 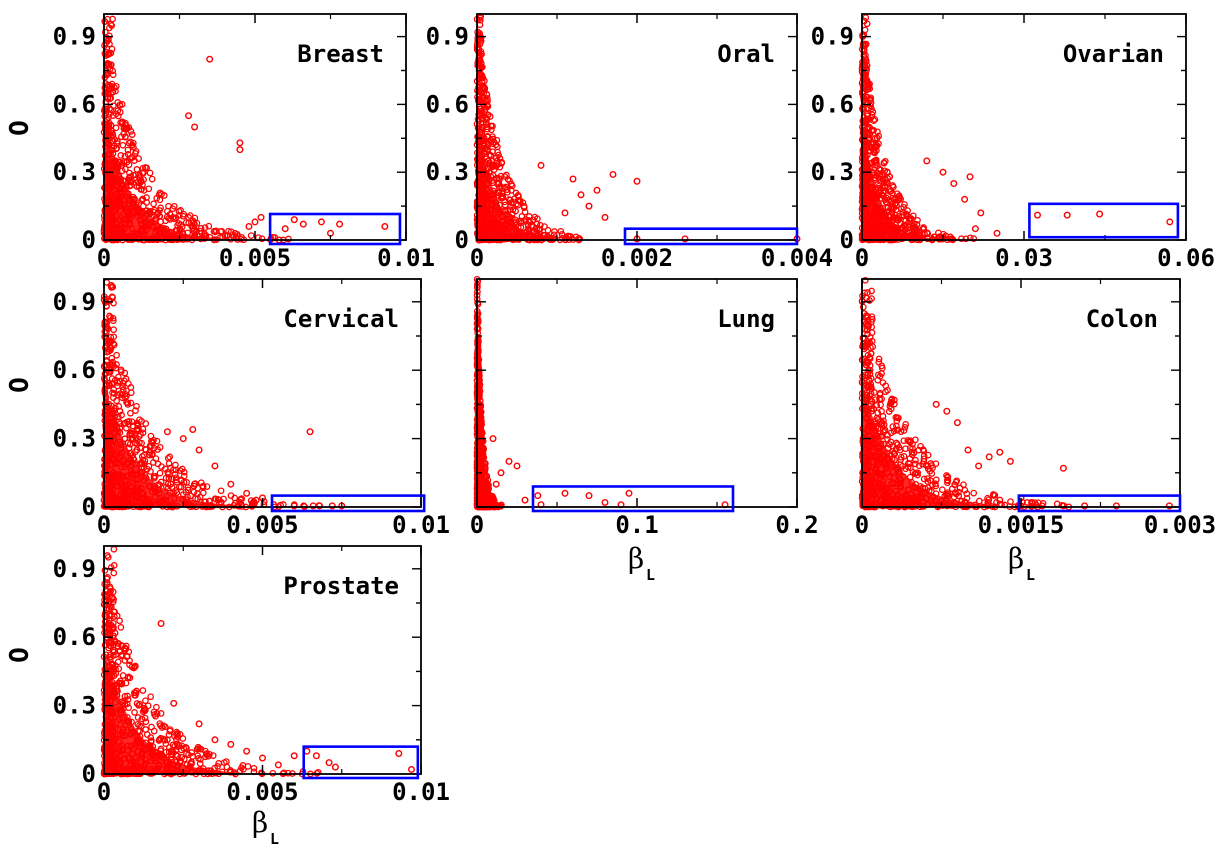 I want to click on y-tick-label: 0.3, so click(x=447, y=172).